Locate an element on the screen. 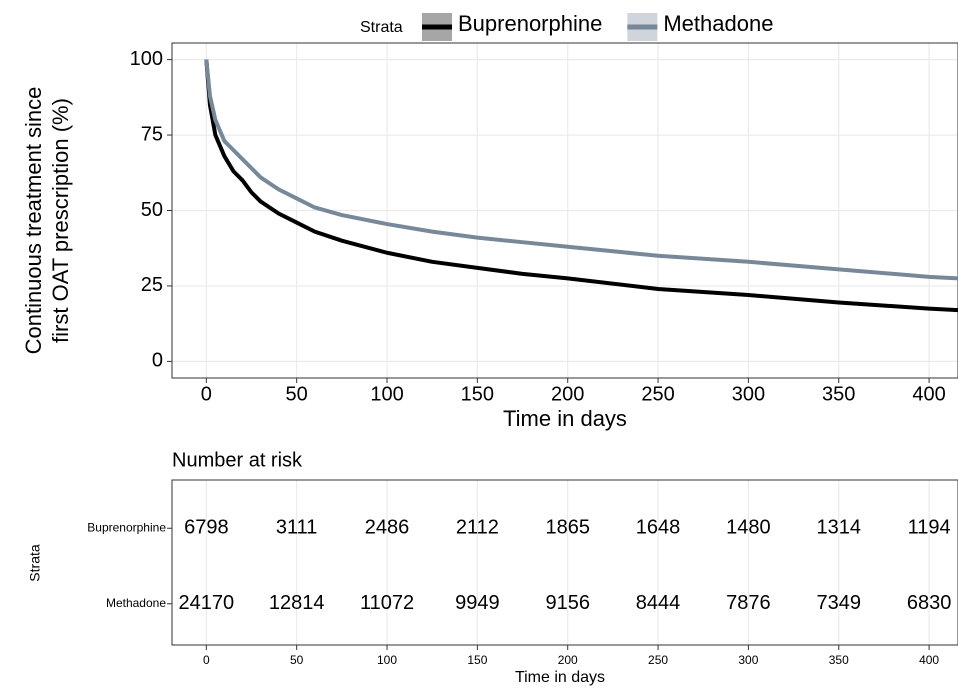  legend-label: Methadone is located at coordinates (718, 23).